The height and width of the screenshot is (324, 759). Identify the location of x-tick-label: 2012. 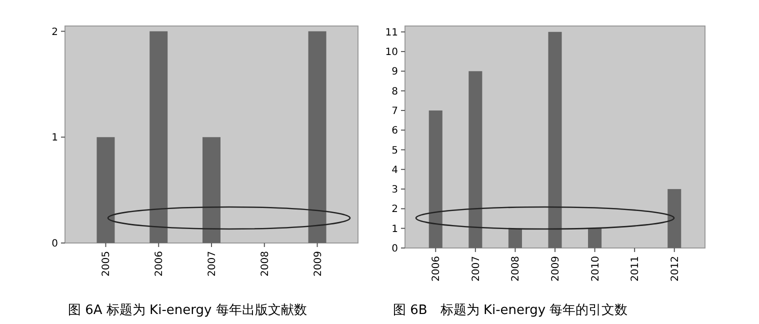
(675, 269).